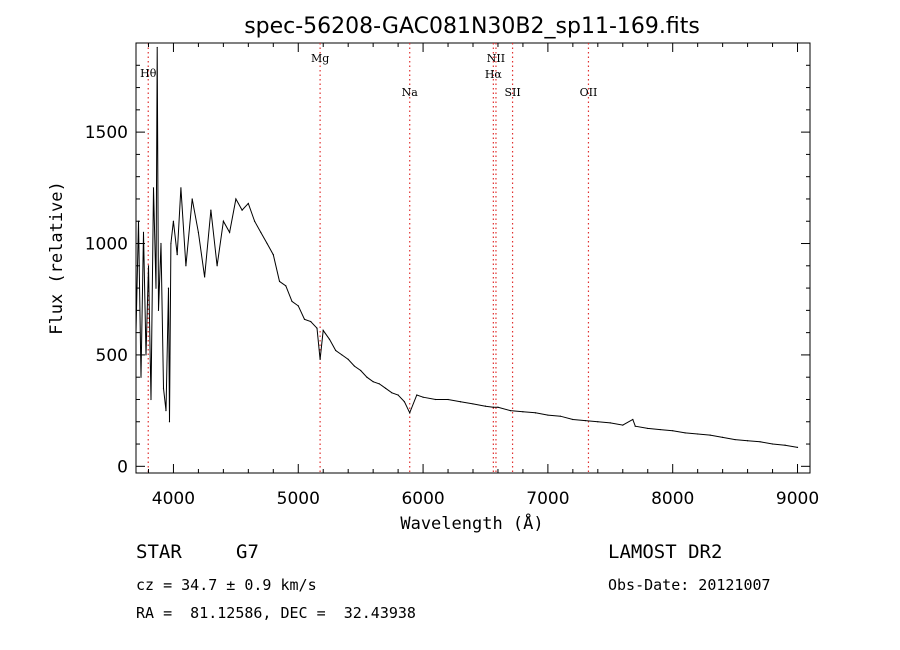  Describe the element at coordinates (422, 499) in the screenshot. I see `x-tick-label: 6000` at that location.